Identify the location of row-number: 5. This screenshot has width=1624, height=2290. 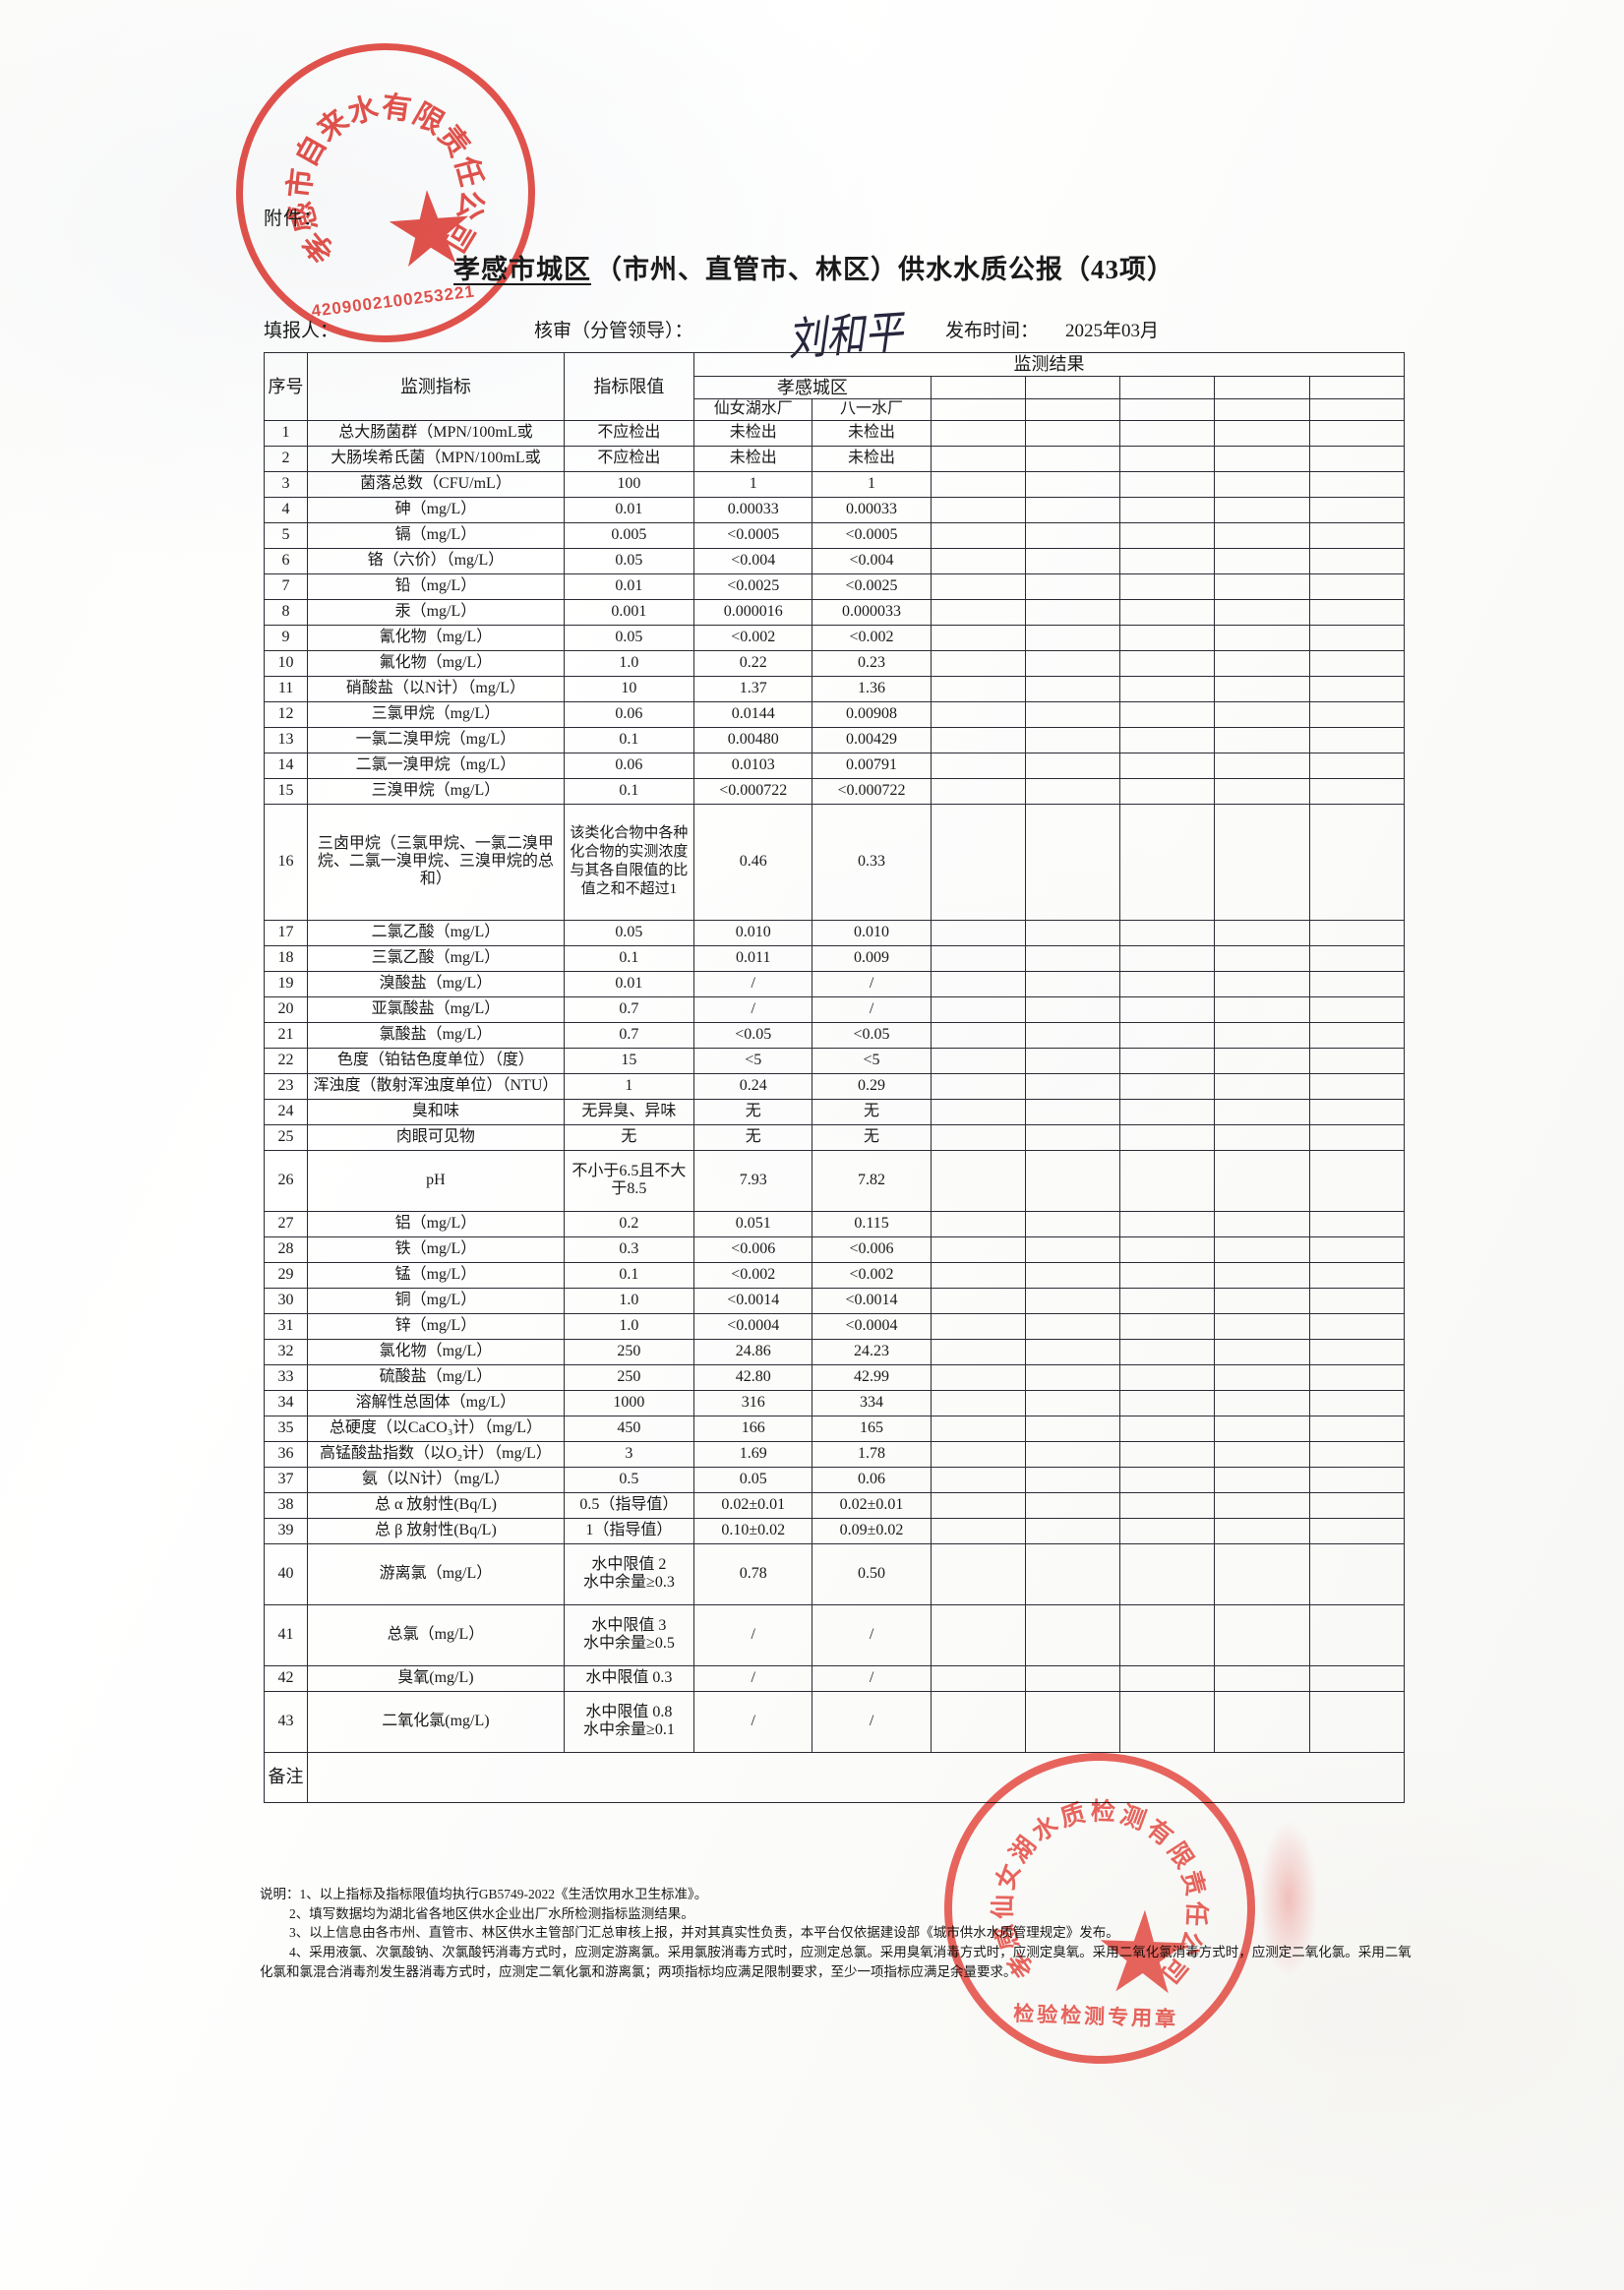
(286, 535).